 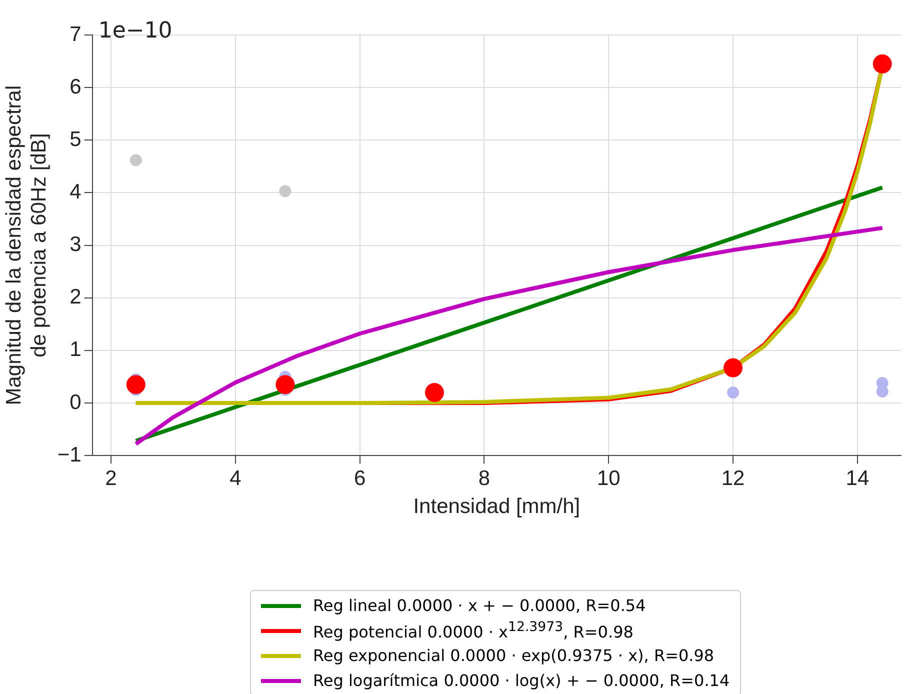 I want to click on y-tick-label: 5, so click(x=76, y=139).